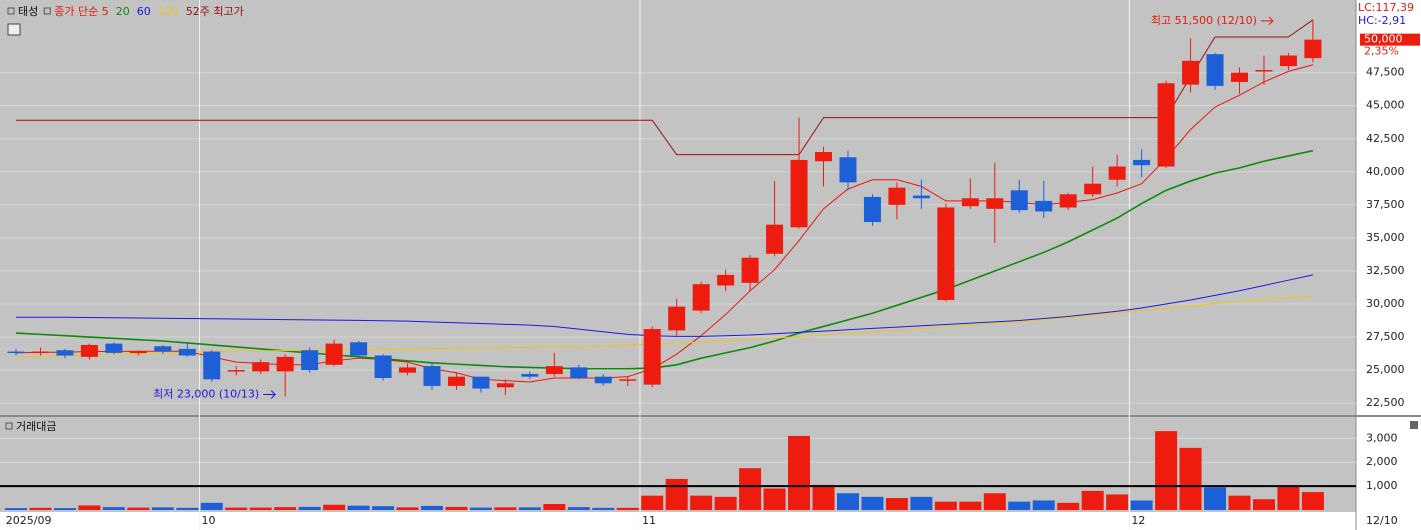 The image size is (1421, 530). Describe the element at coordinates (209, 520) in the screenshot. I see `x-tick-label: 10` at that location.